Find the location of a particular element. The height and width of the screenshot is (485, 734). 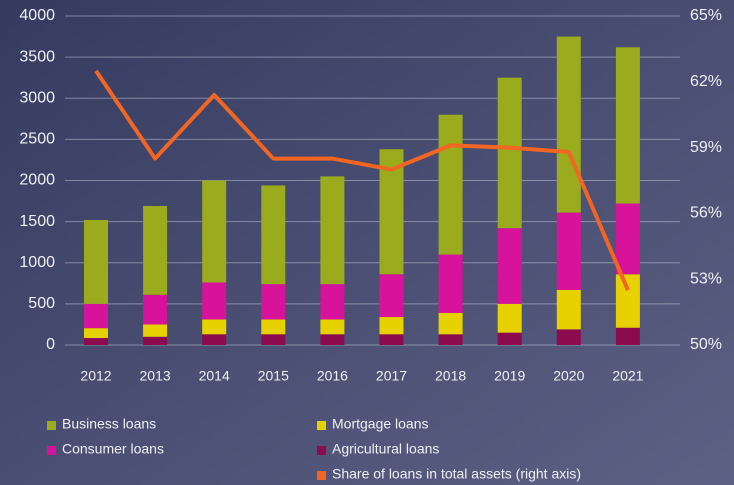

legend-label: Consumer loans is located at coordinates (113, 449).